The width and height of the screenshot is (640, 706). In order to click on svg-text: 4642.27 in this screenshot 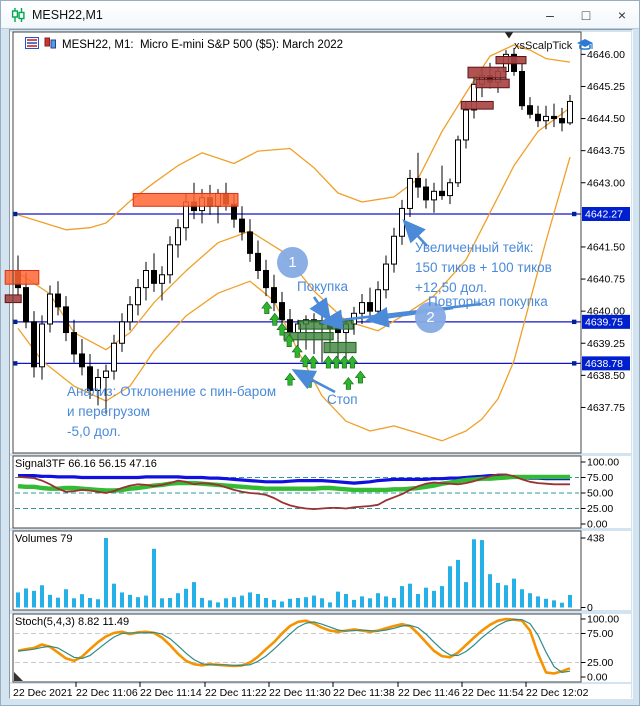, I will do `click(604, 215)`.